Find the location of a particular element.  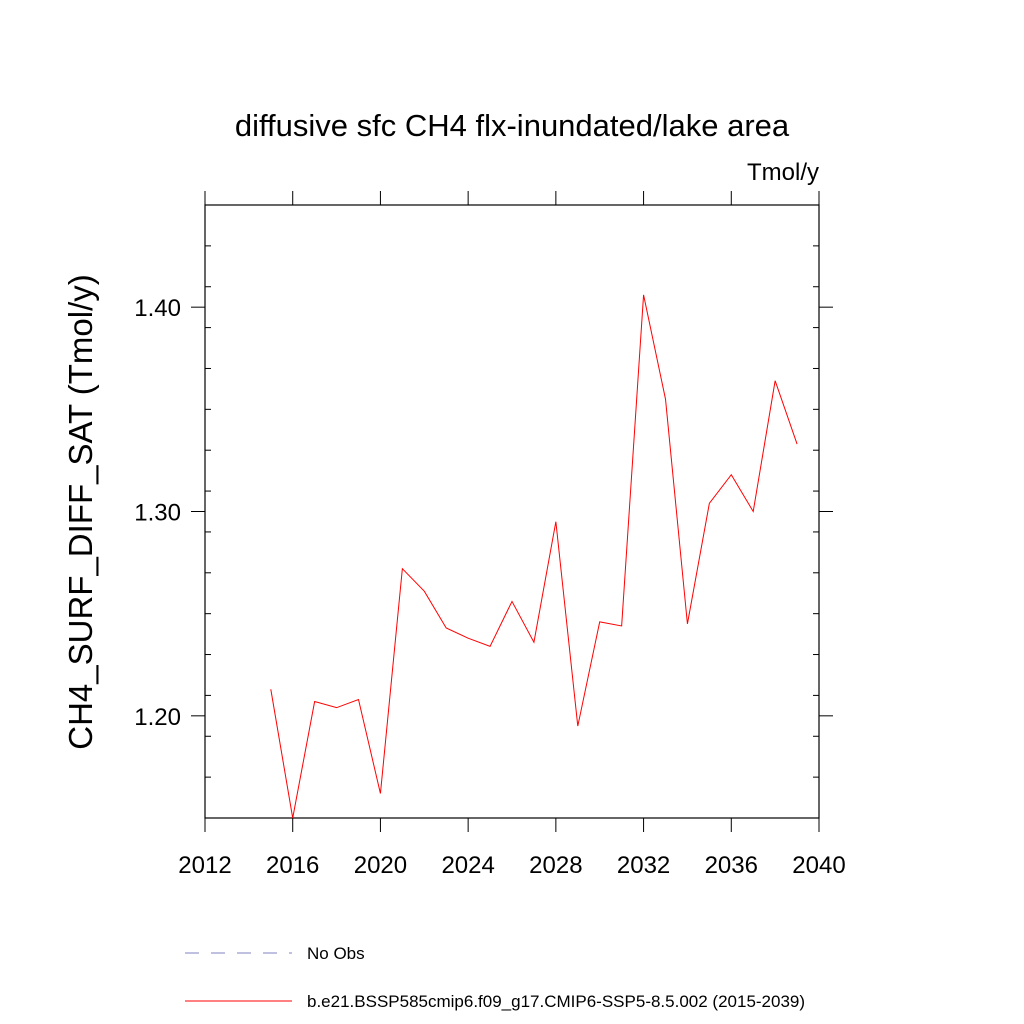

x-tick-labels: 2012 2016 2020 2024 2028 2032 2036 2040 is located at coordinates (511, 865).